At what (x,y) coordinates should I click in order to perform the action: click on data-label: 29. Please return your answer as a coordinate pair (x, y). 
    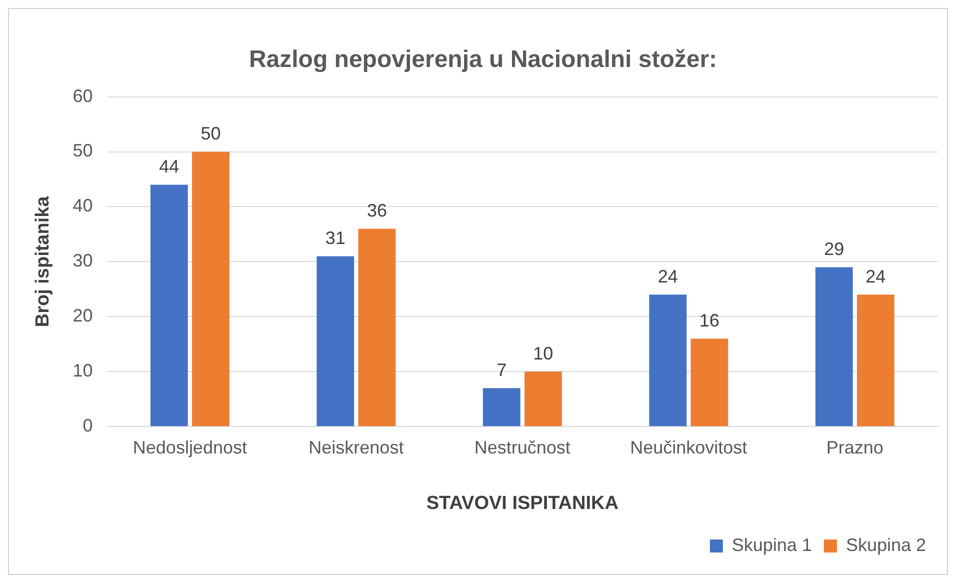
    Looking at the image, I should click on (834, 249).